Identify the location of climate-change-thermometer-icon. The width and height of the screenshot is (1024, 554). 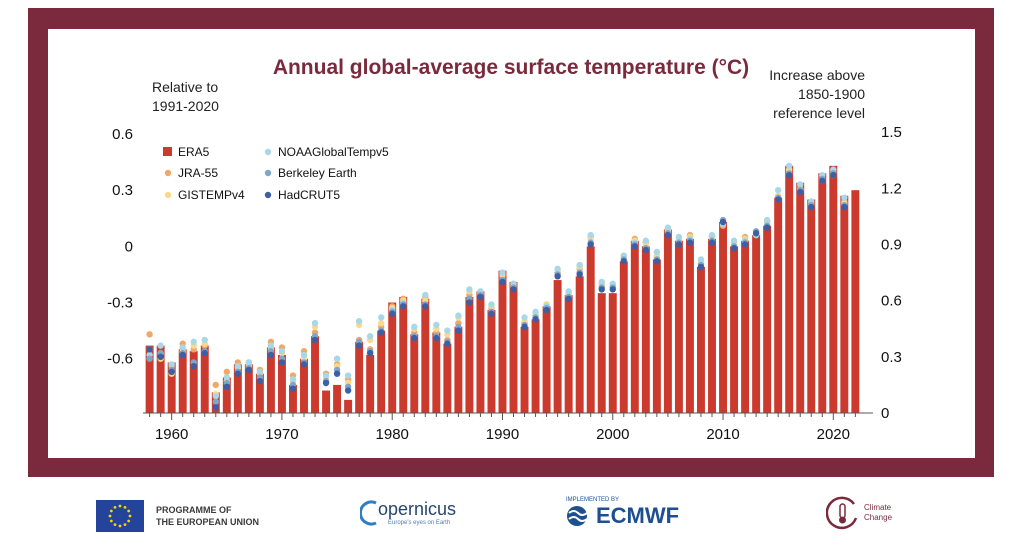
(842, 513).